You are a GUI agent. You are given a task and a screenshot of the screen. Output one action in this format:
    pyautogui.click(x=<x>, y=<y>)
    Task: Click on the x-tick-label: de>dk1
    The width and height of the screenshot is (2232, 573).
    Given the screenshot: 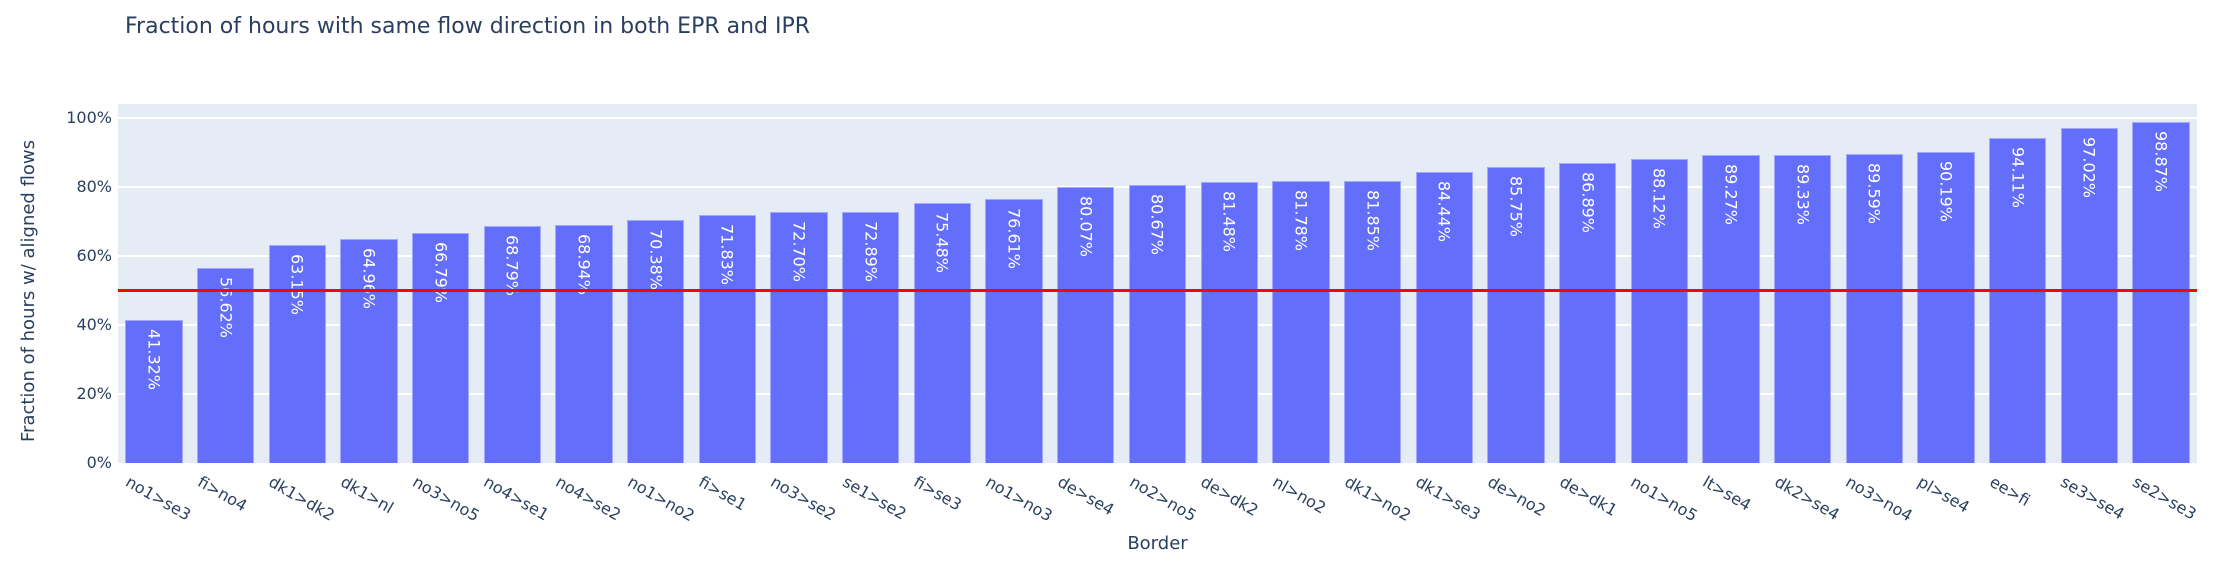 What is the action you would take?
    pyautogui.click(x=1588, y=496)
    